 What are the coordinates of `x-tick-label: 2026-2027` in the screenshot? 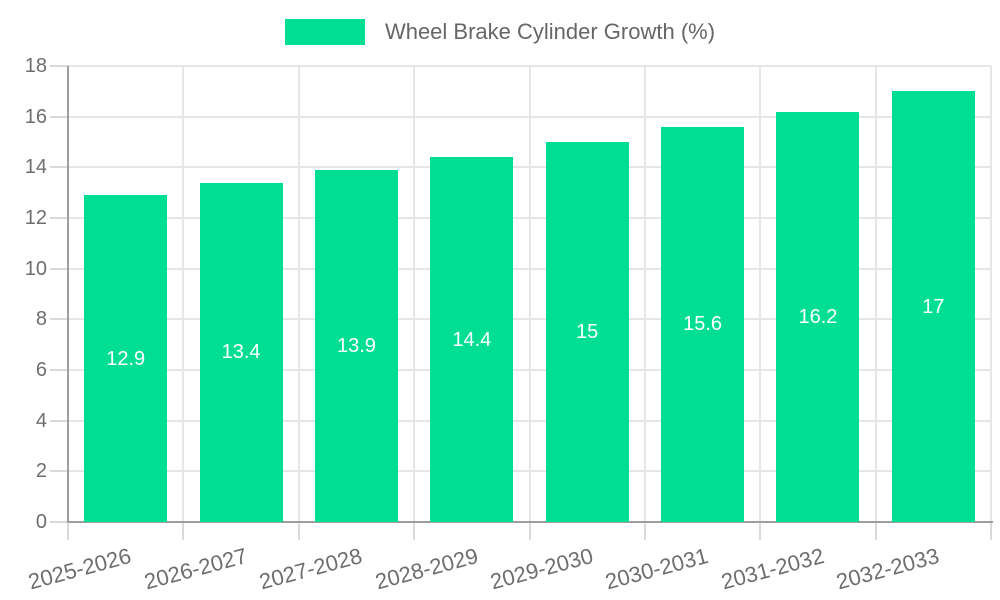 It's located at (195, 569).